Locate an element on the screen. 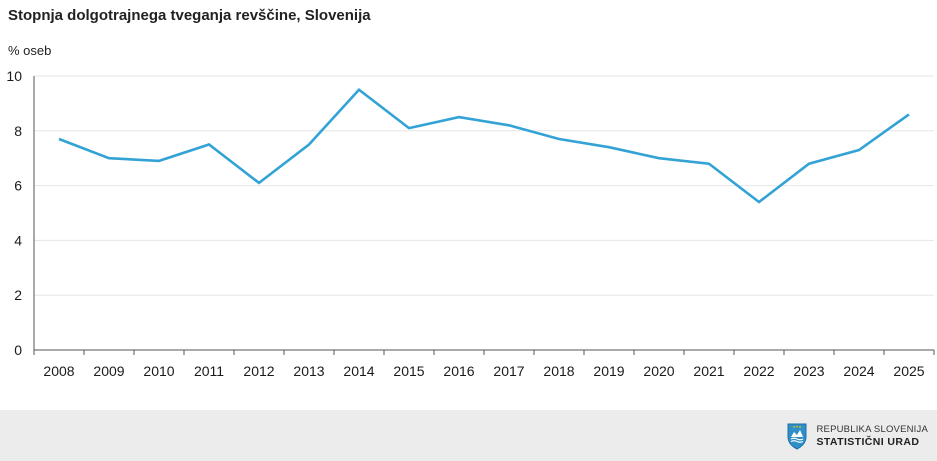 This screenshot has width=937, height=461. logo-line-2: STATISTIČNI URAD is located at coordinates (868, 442).